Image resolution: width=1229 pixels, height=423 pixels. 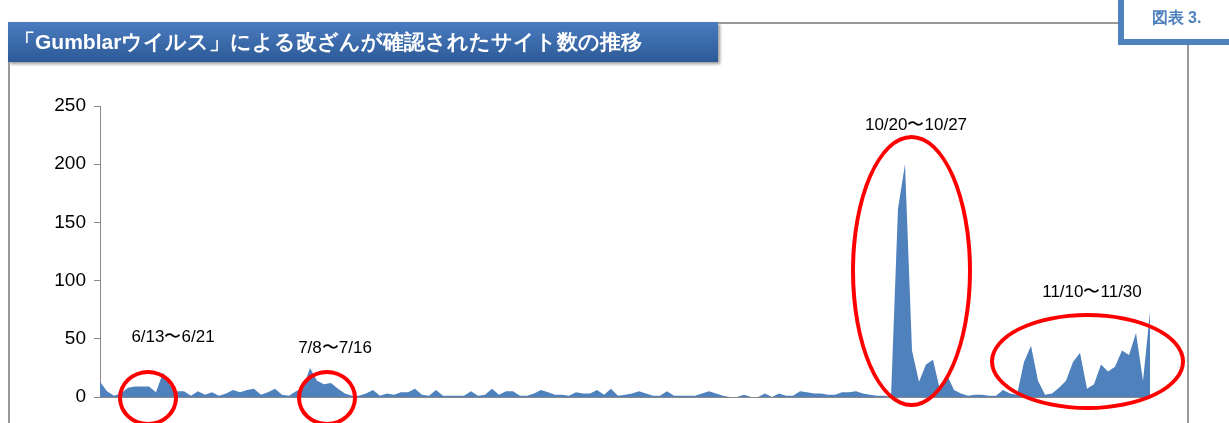 What do you see at coordinates (173, 336) in the screenshot?
I see `annotation: 6/13〜6/21` at bounding box center [173, 336].